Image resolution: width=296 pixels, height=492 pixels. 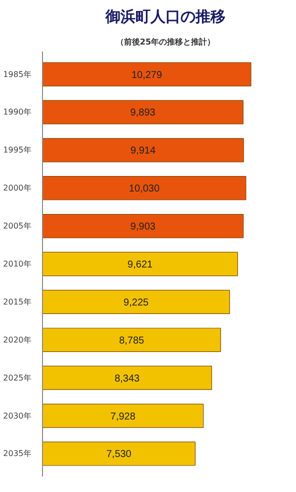 I want to click on y-tick-label: 2000年, so click(x=17, y=188).